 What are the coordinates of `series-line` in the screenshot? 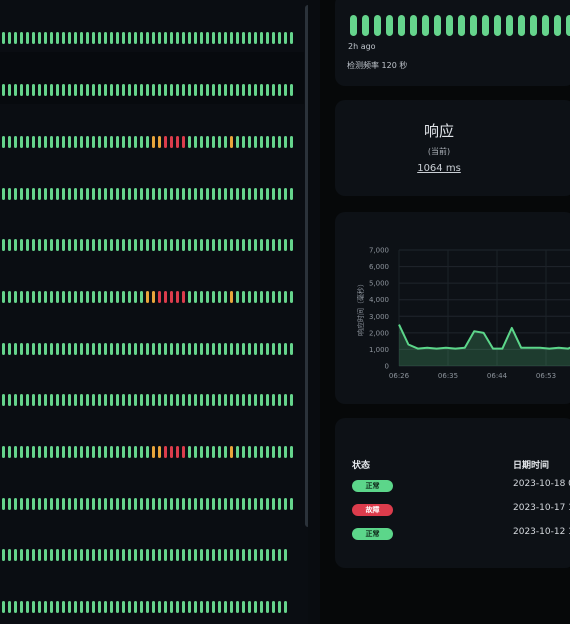 It's located at (484, 337).